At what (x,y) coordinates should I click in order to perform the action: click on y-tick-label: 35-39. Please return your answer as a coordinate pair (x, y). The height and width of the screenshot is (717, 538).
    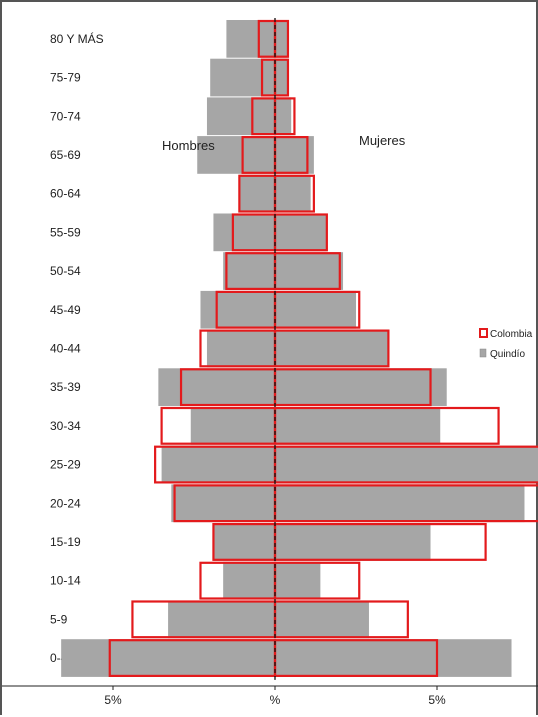
    Looking at the image, I should click on (65, 387).